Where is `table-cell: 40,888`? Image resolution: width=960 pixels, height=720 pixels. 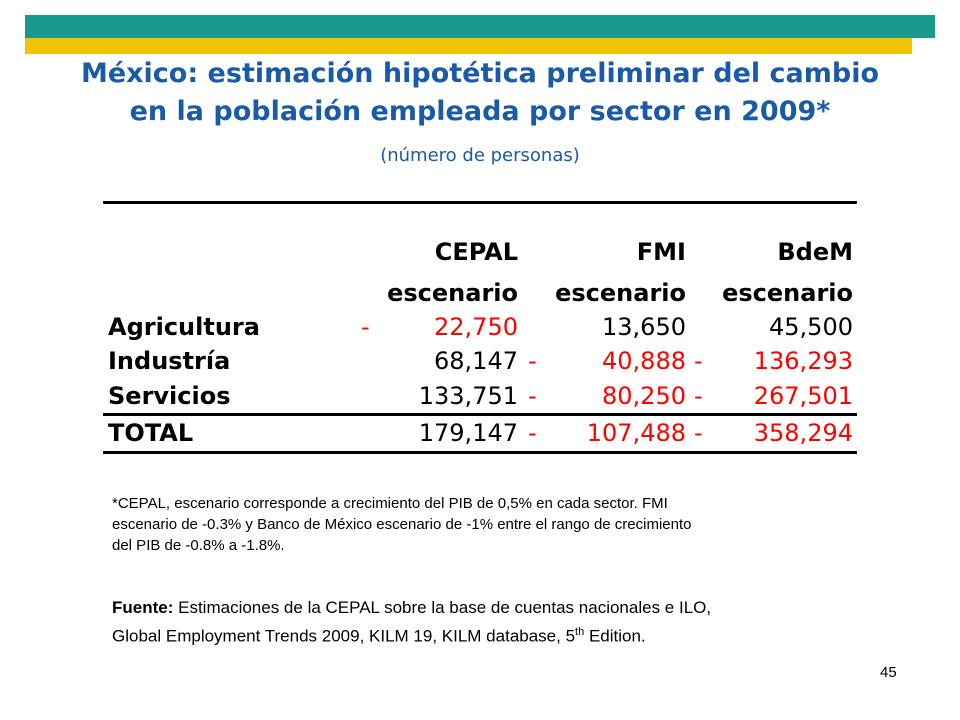
table-cell: 40,888 is located at coordinates (644, 361).